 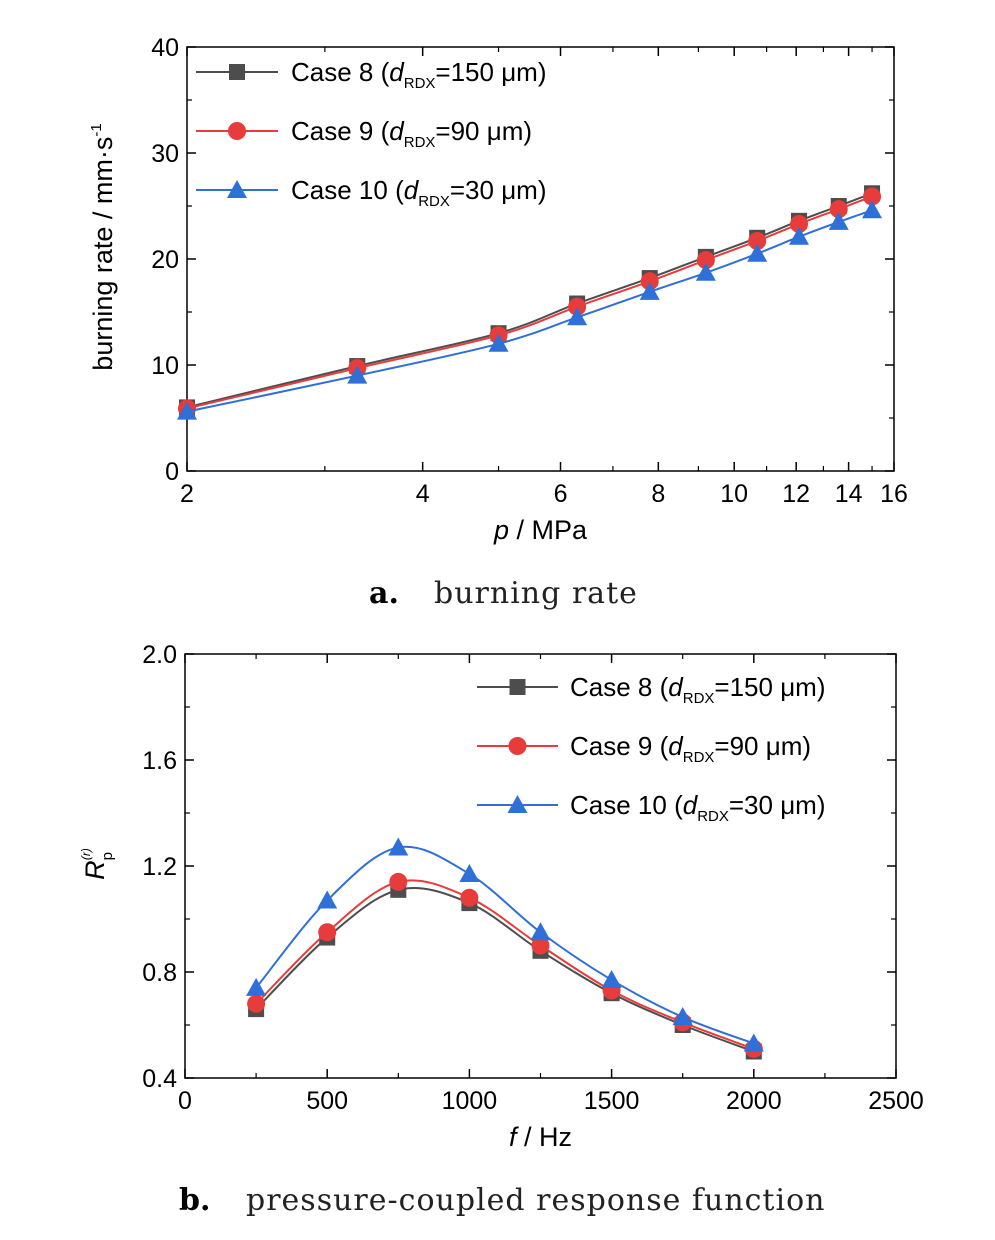 What do you see at coordinates (97, 864) in the screenshot?
I see `y-axis-title: Rp (r)` at bounding box center [97, 864].